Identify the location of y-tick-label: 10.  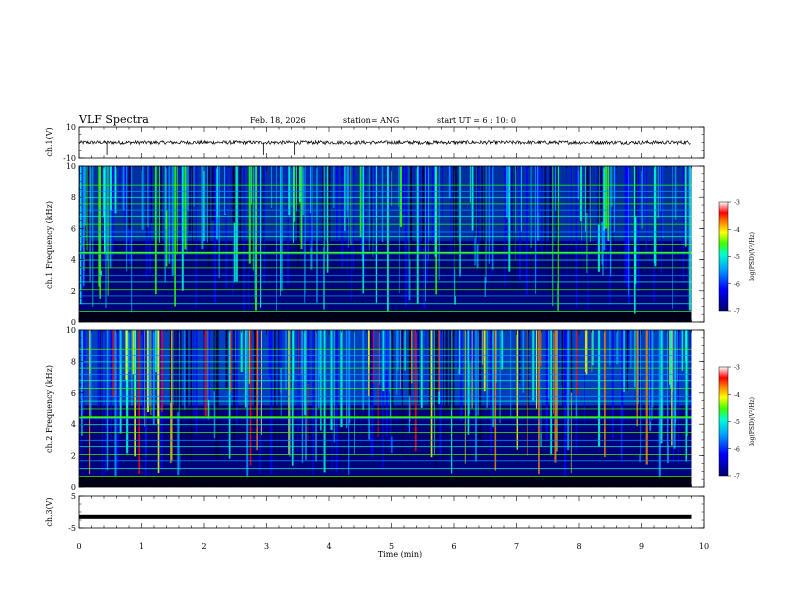
(71, 127).